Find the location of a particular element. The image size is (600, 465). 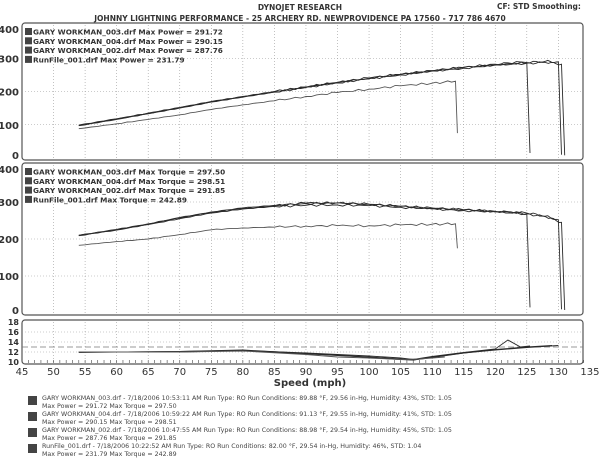

x-tick-label: 75 is located at coordinates (211, 372).